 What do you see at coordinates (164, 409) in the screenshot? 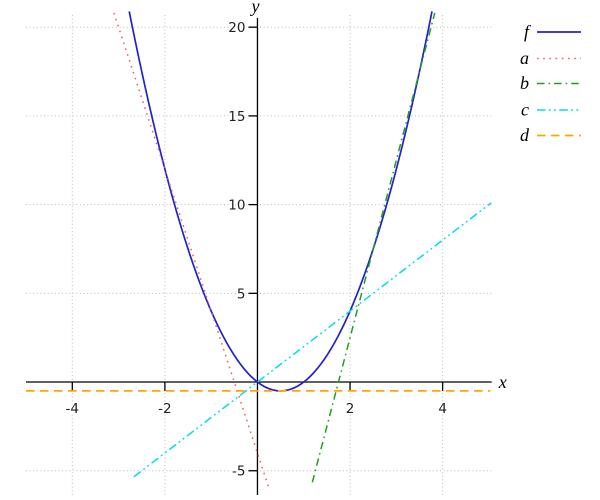
I see `x-tick-label: -2` at bounding box center [164, 409].